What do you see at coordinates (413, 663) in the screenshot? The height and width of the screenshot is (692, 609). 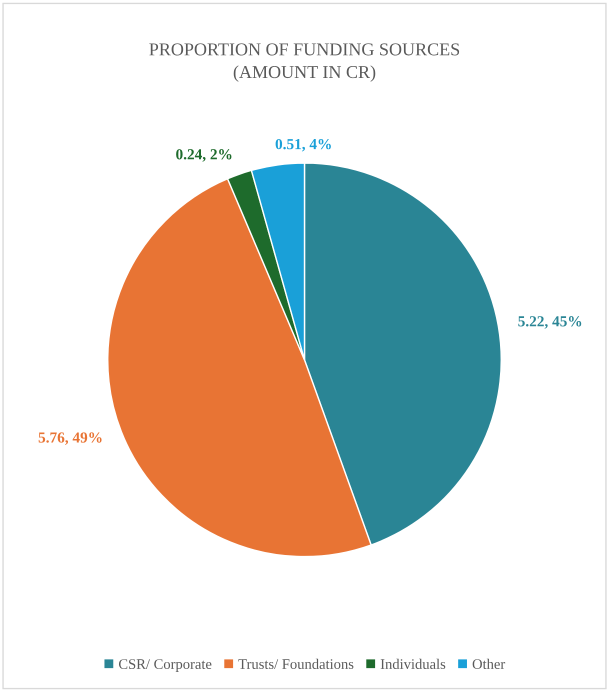 I see `legend-label: Individuals` at bounding box center [413, 663].